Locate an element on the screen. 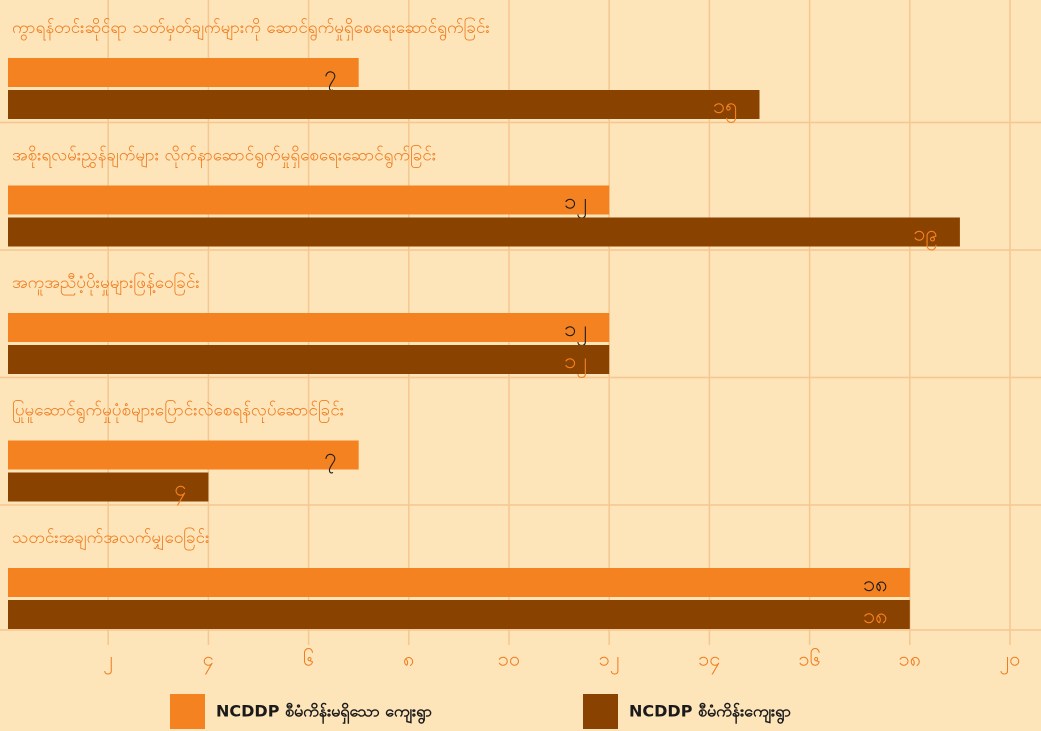 The width and height of the screenshot is (1041, 731). x-tick-label: ၄ is located at coordinates (208, 661).